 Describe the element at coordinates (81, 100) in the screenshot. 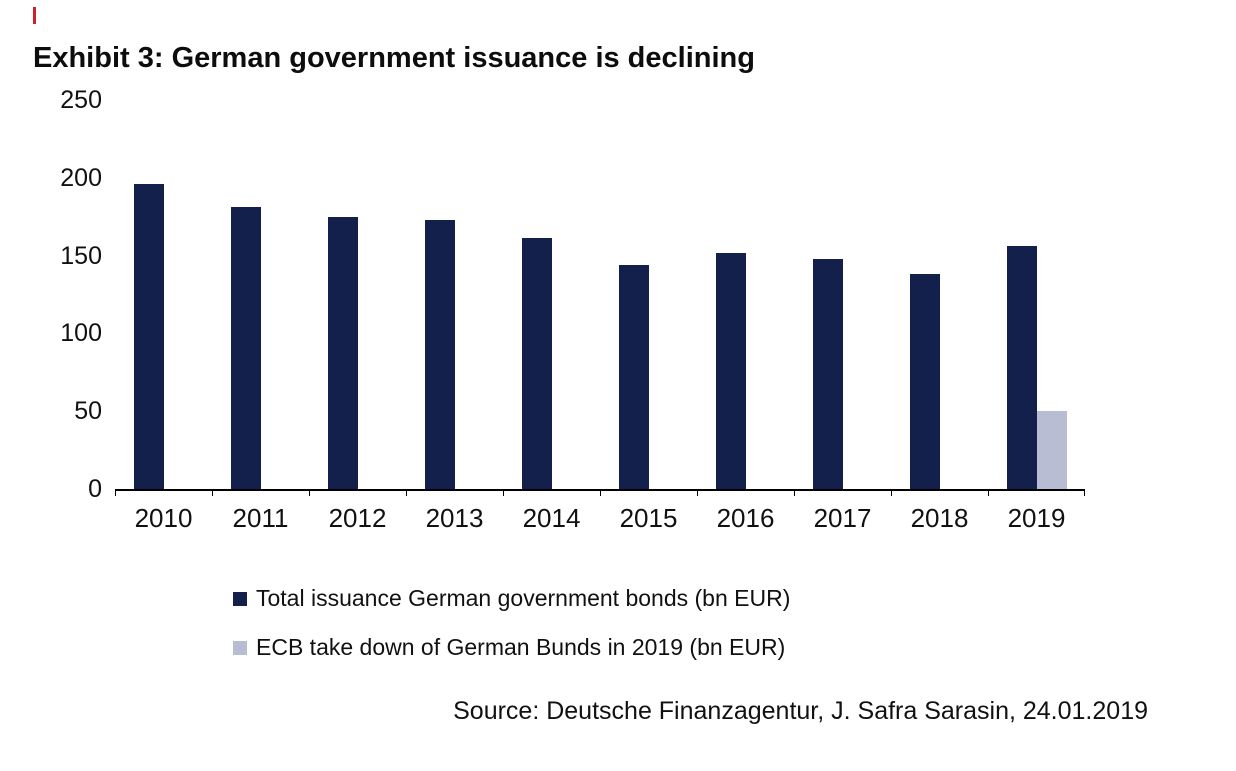

I see `y-axis-tick-label: 250` at that location.